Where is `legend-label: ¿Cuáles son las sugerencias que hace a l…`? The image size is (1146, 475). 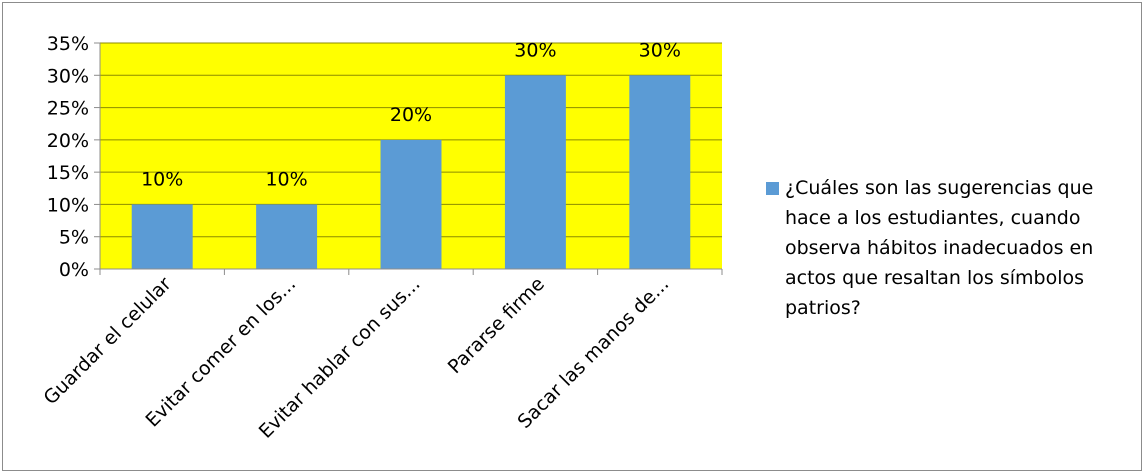 legend-label: ¿Cuáles son las sugerencias que hace a l… is located at coordinates (939, 248).